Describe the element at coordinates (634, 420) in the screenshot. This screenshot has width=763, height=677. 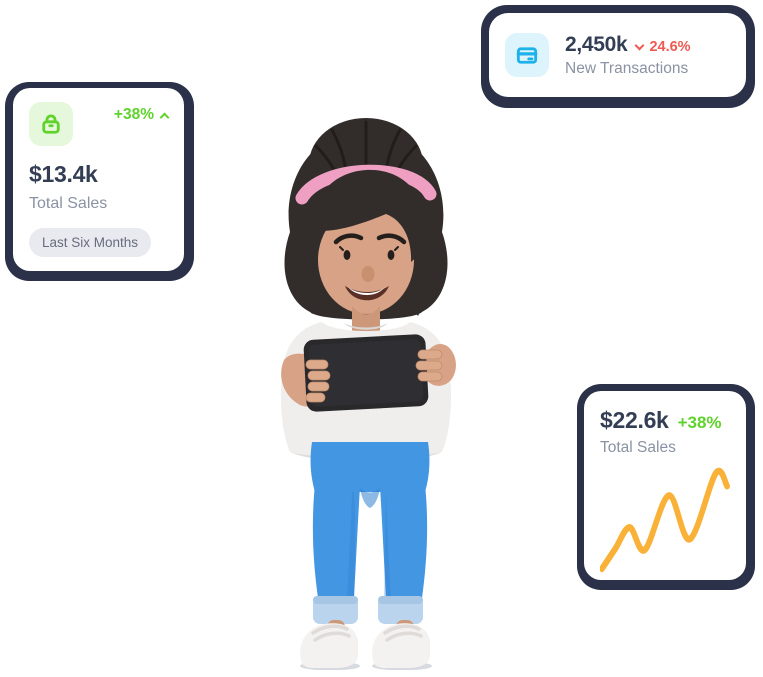
I see `sales-trend-value: $22.6k` at that location.